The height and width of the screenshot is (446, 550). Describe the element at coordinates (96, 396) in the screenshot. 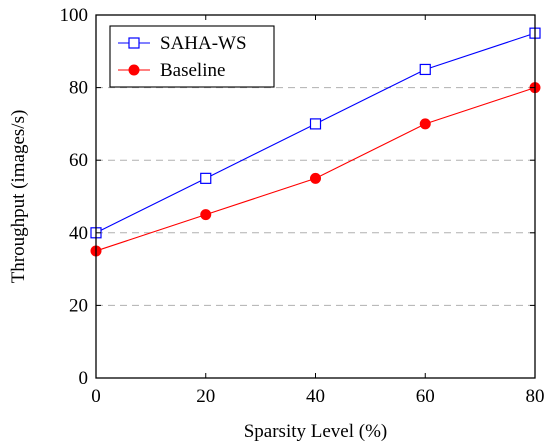

I see `x-tick-label-0: 0` at that location.